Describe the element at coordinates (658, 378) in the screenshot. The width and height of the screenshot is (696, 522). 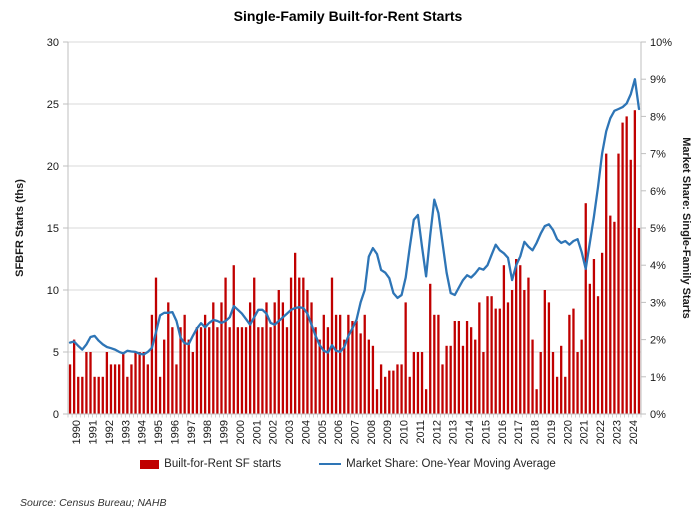
I see `svg-text: 1%` at that location.